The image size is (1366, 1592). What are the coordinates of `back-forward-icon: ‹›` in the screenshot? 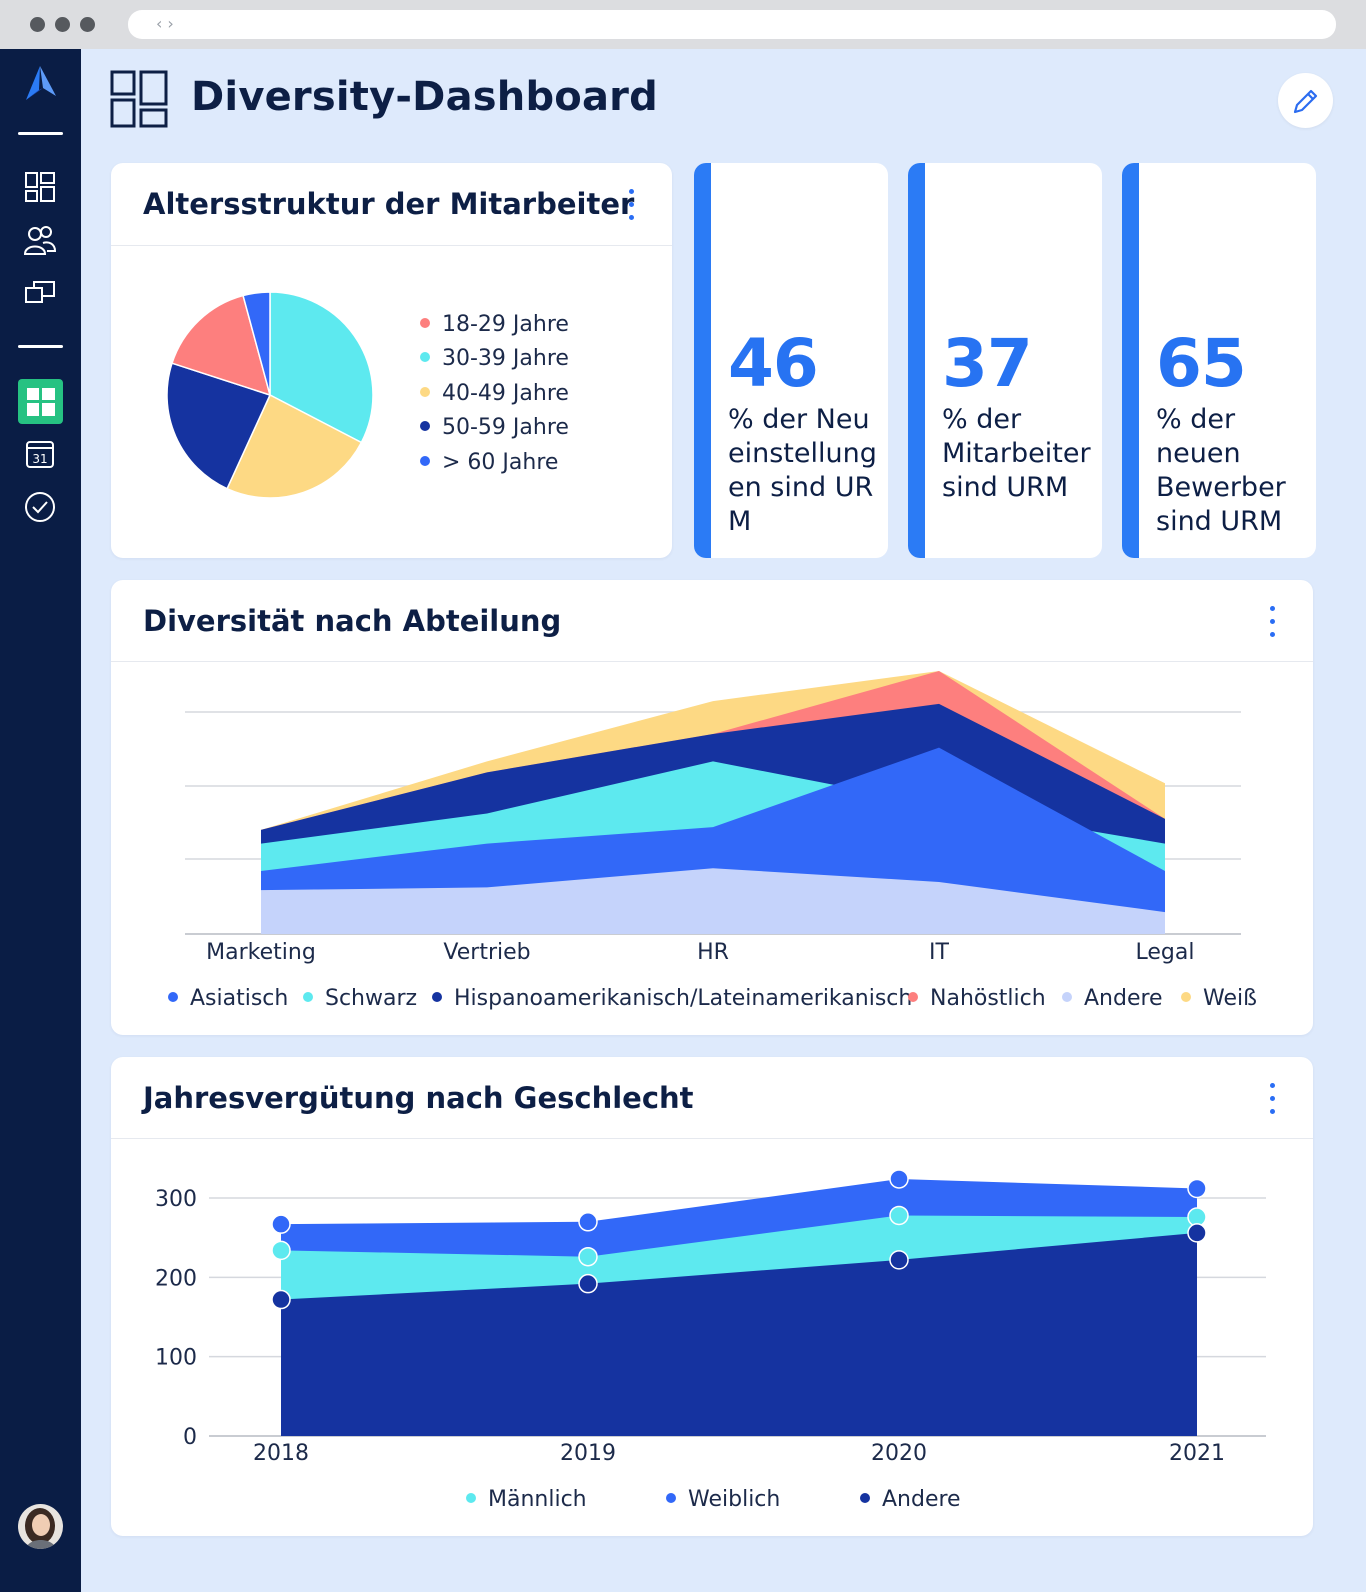 It's located at (167, 23).